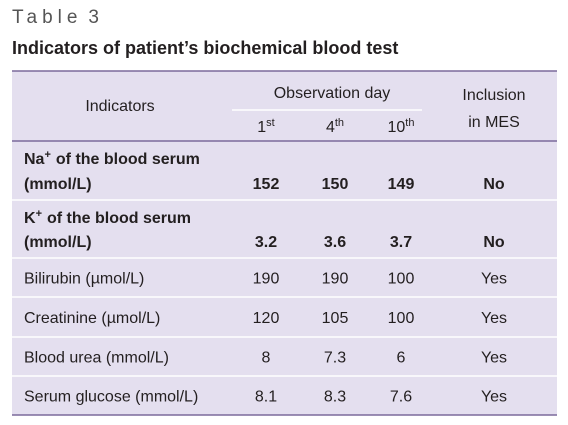 Image resolution: width=568 pixels, height=425 pixels. I want to click on day-header: 4th, so click(335, 126).